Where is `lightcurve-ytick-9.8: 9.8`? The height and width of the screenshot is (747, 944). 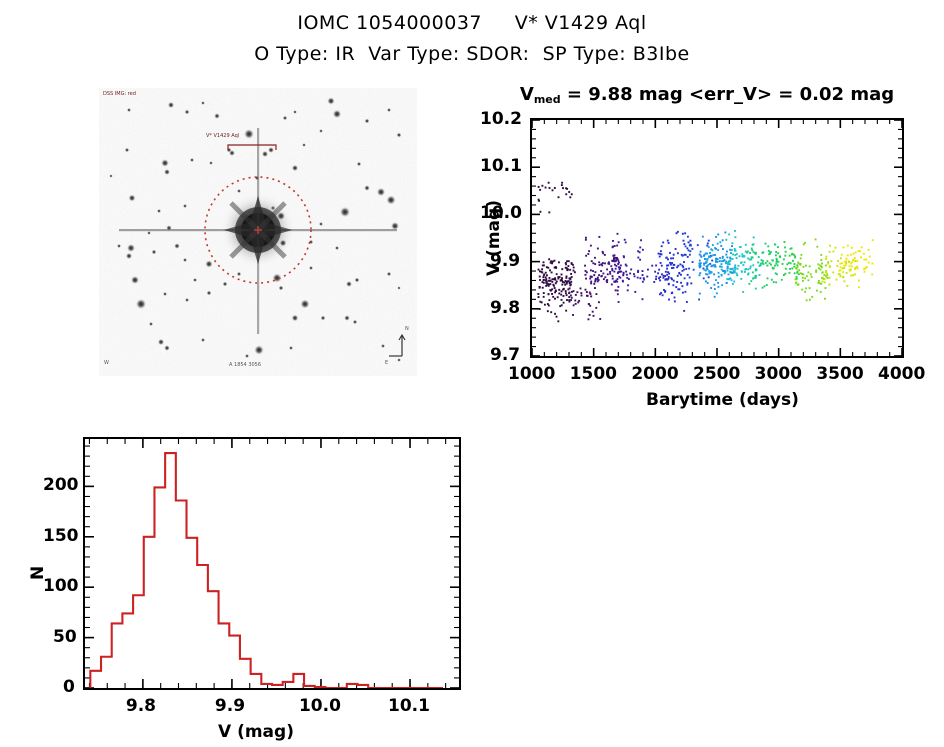 lightcurve-ytick-9.8: 9.8 is located at coordinates (505, 307).